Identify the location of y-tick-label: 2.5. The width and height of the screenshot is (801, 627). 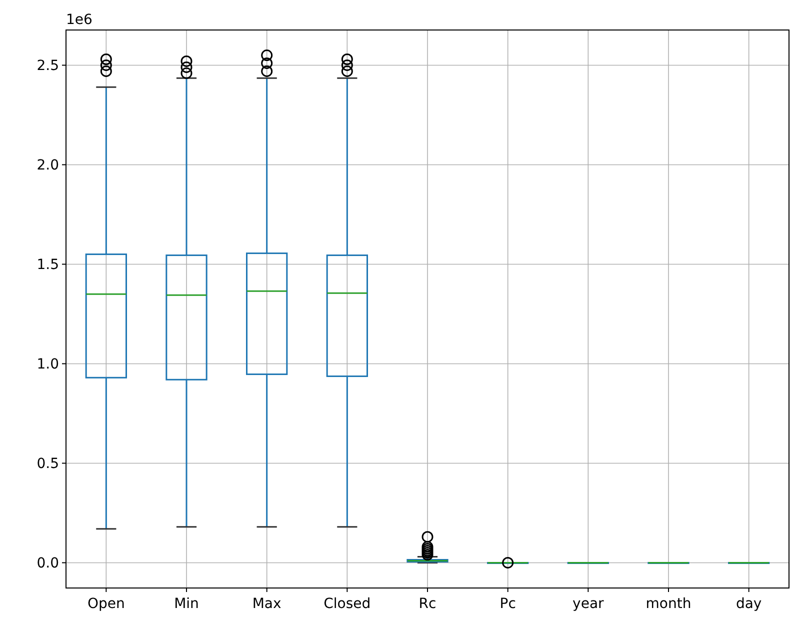
(47, 66).